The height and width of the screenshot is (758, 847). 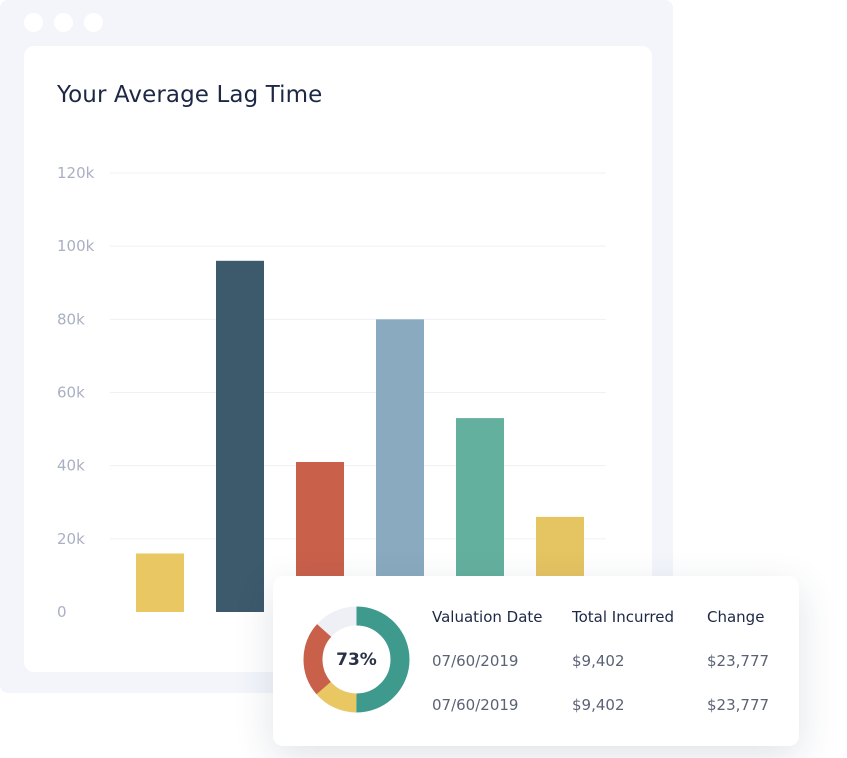 What do you see at coordinates (736, 617) in the screenshot?
I see `column-header-change: Change` at bounding box center [736, 617].